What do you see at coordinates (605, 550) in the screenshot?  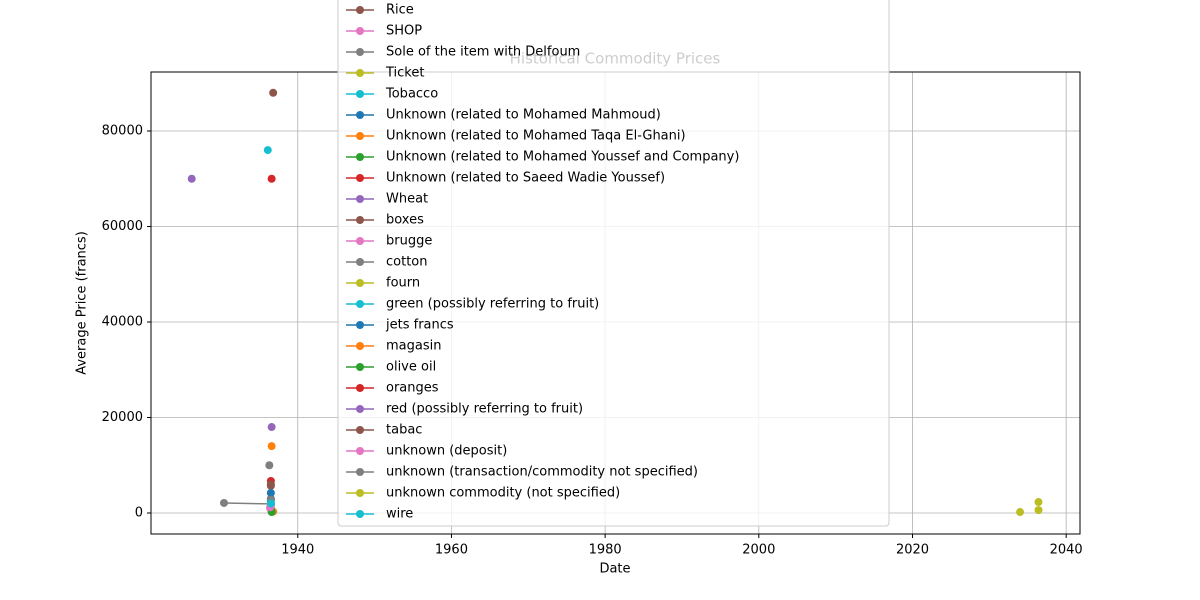 I see `x-tick-label: 1980` at bounding box center [605, 550].